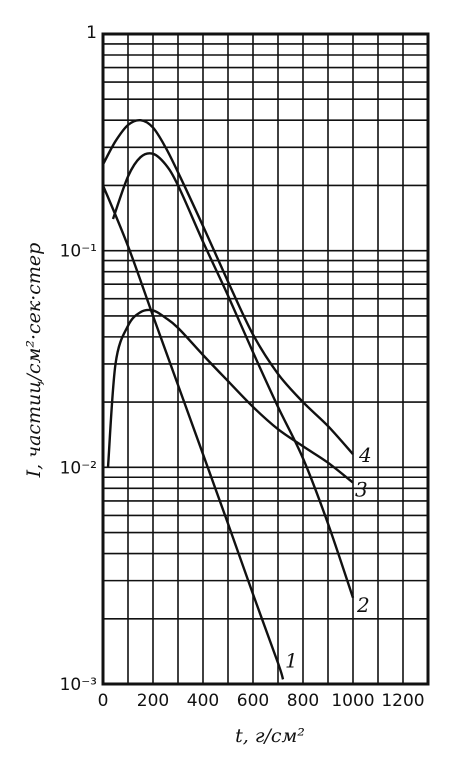  What do you see at coordinates (91, 33) in the screenshot?
I see `y-tick-label: 1` at bounding box center [91, 33].